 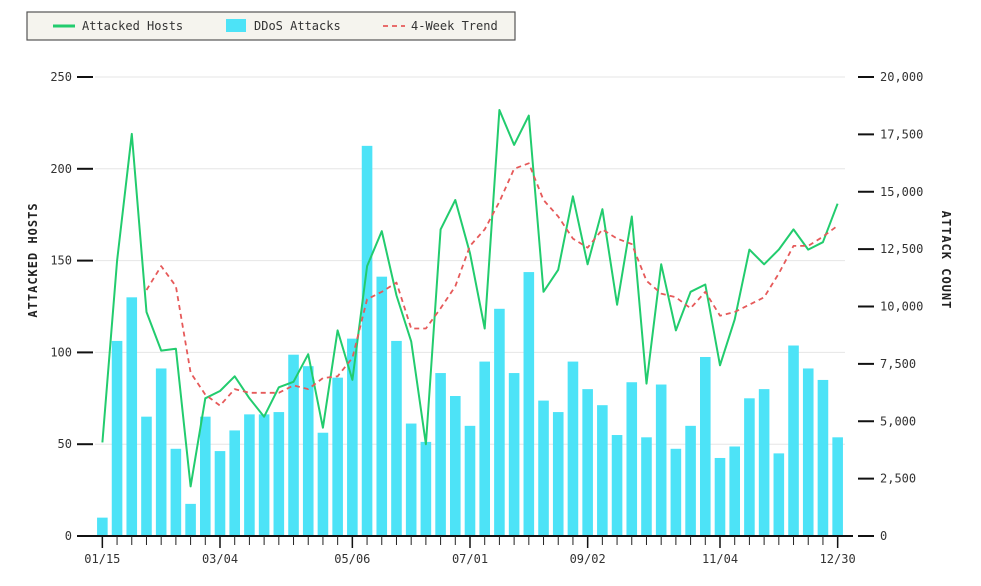 I want to click on left-tick-label: 100, so click(x=61, y=352).